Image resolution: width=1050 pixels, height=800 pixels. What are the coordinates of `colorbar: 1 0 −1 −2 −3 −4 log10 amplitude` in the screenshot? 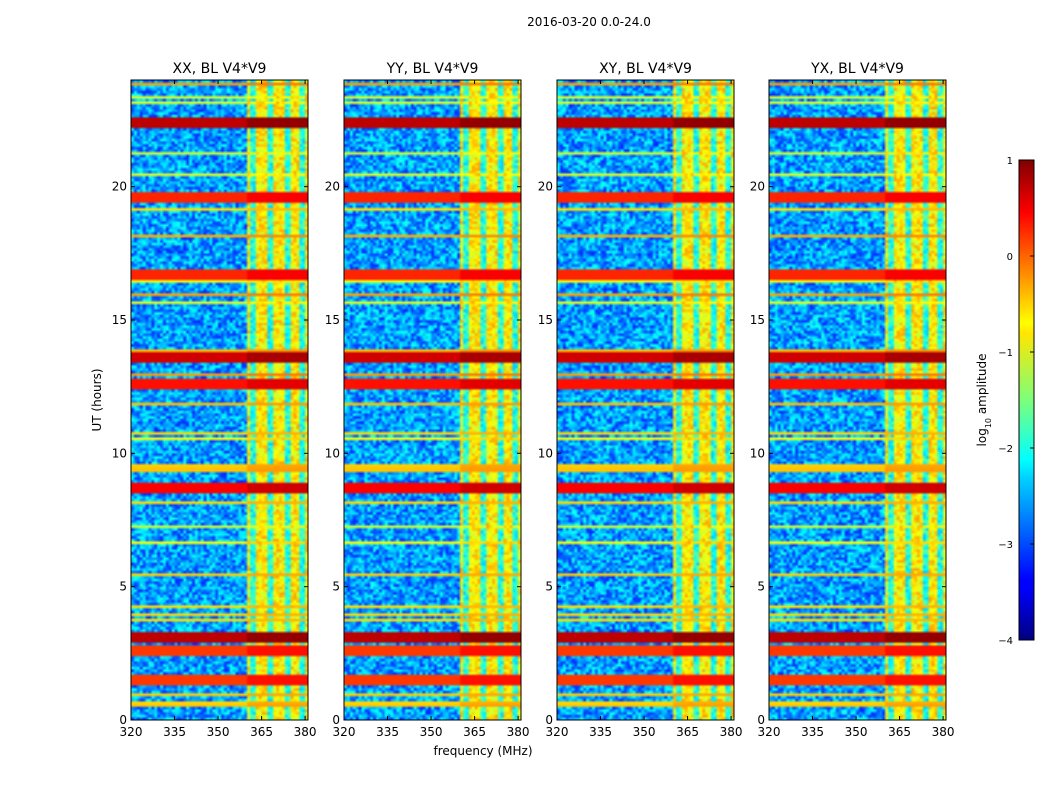 It's located at (1005, 401).